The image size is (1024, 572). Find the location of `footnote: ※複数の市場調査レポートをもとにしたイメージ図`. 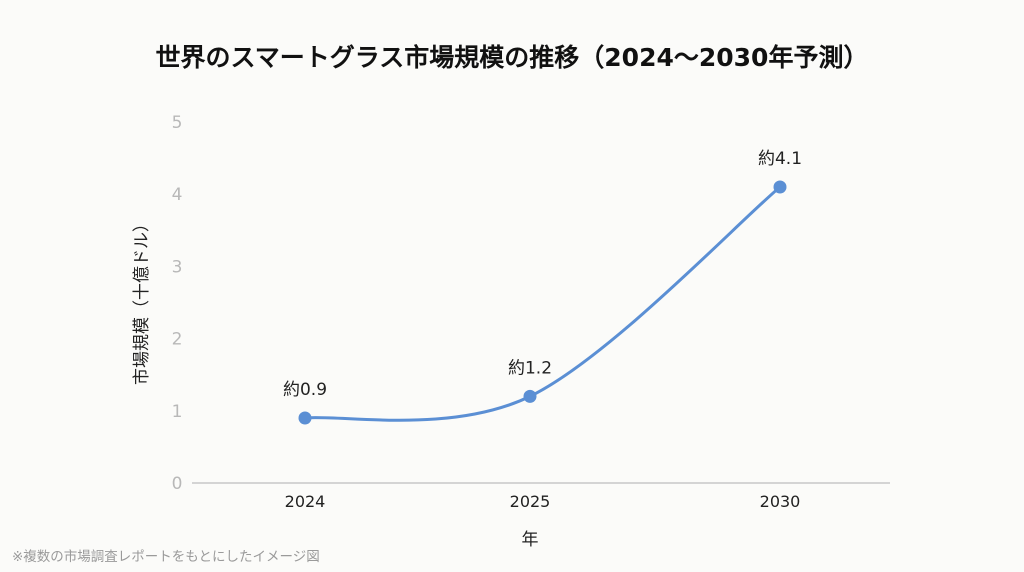

footnote: ※複数の市場調査レポートをもとにしたイメージ図 is located at coordinates (166, 556).